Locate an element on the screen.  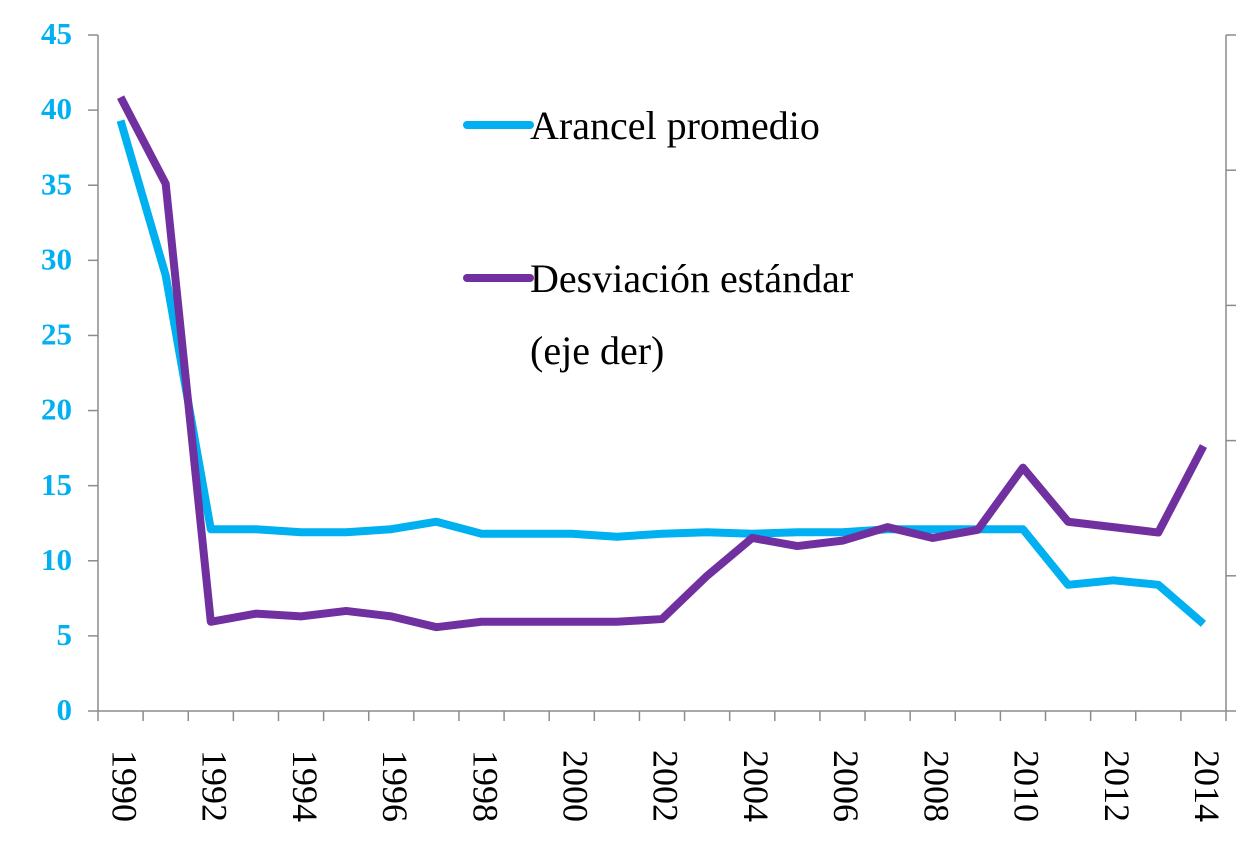
x-tick-label: 1990 is located at coordinates (124, 786).